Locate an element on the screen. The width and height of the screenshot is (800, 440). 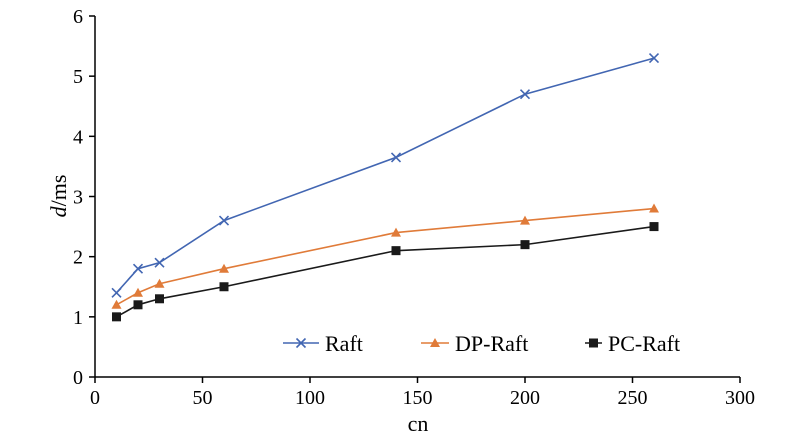
legend-label: PC-Raft is located at coordinates (644, 343).